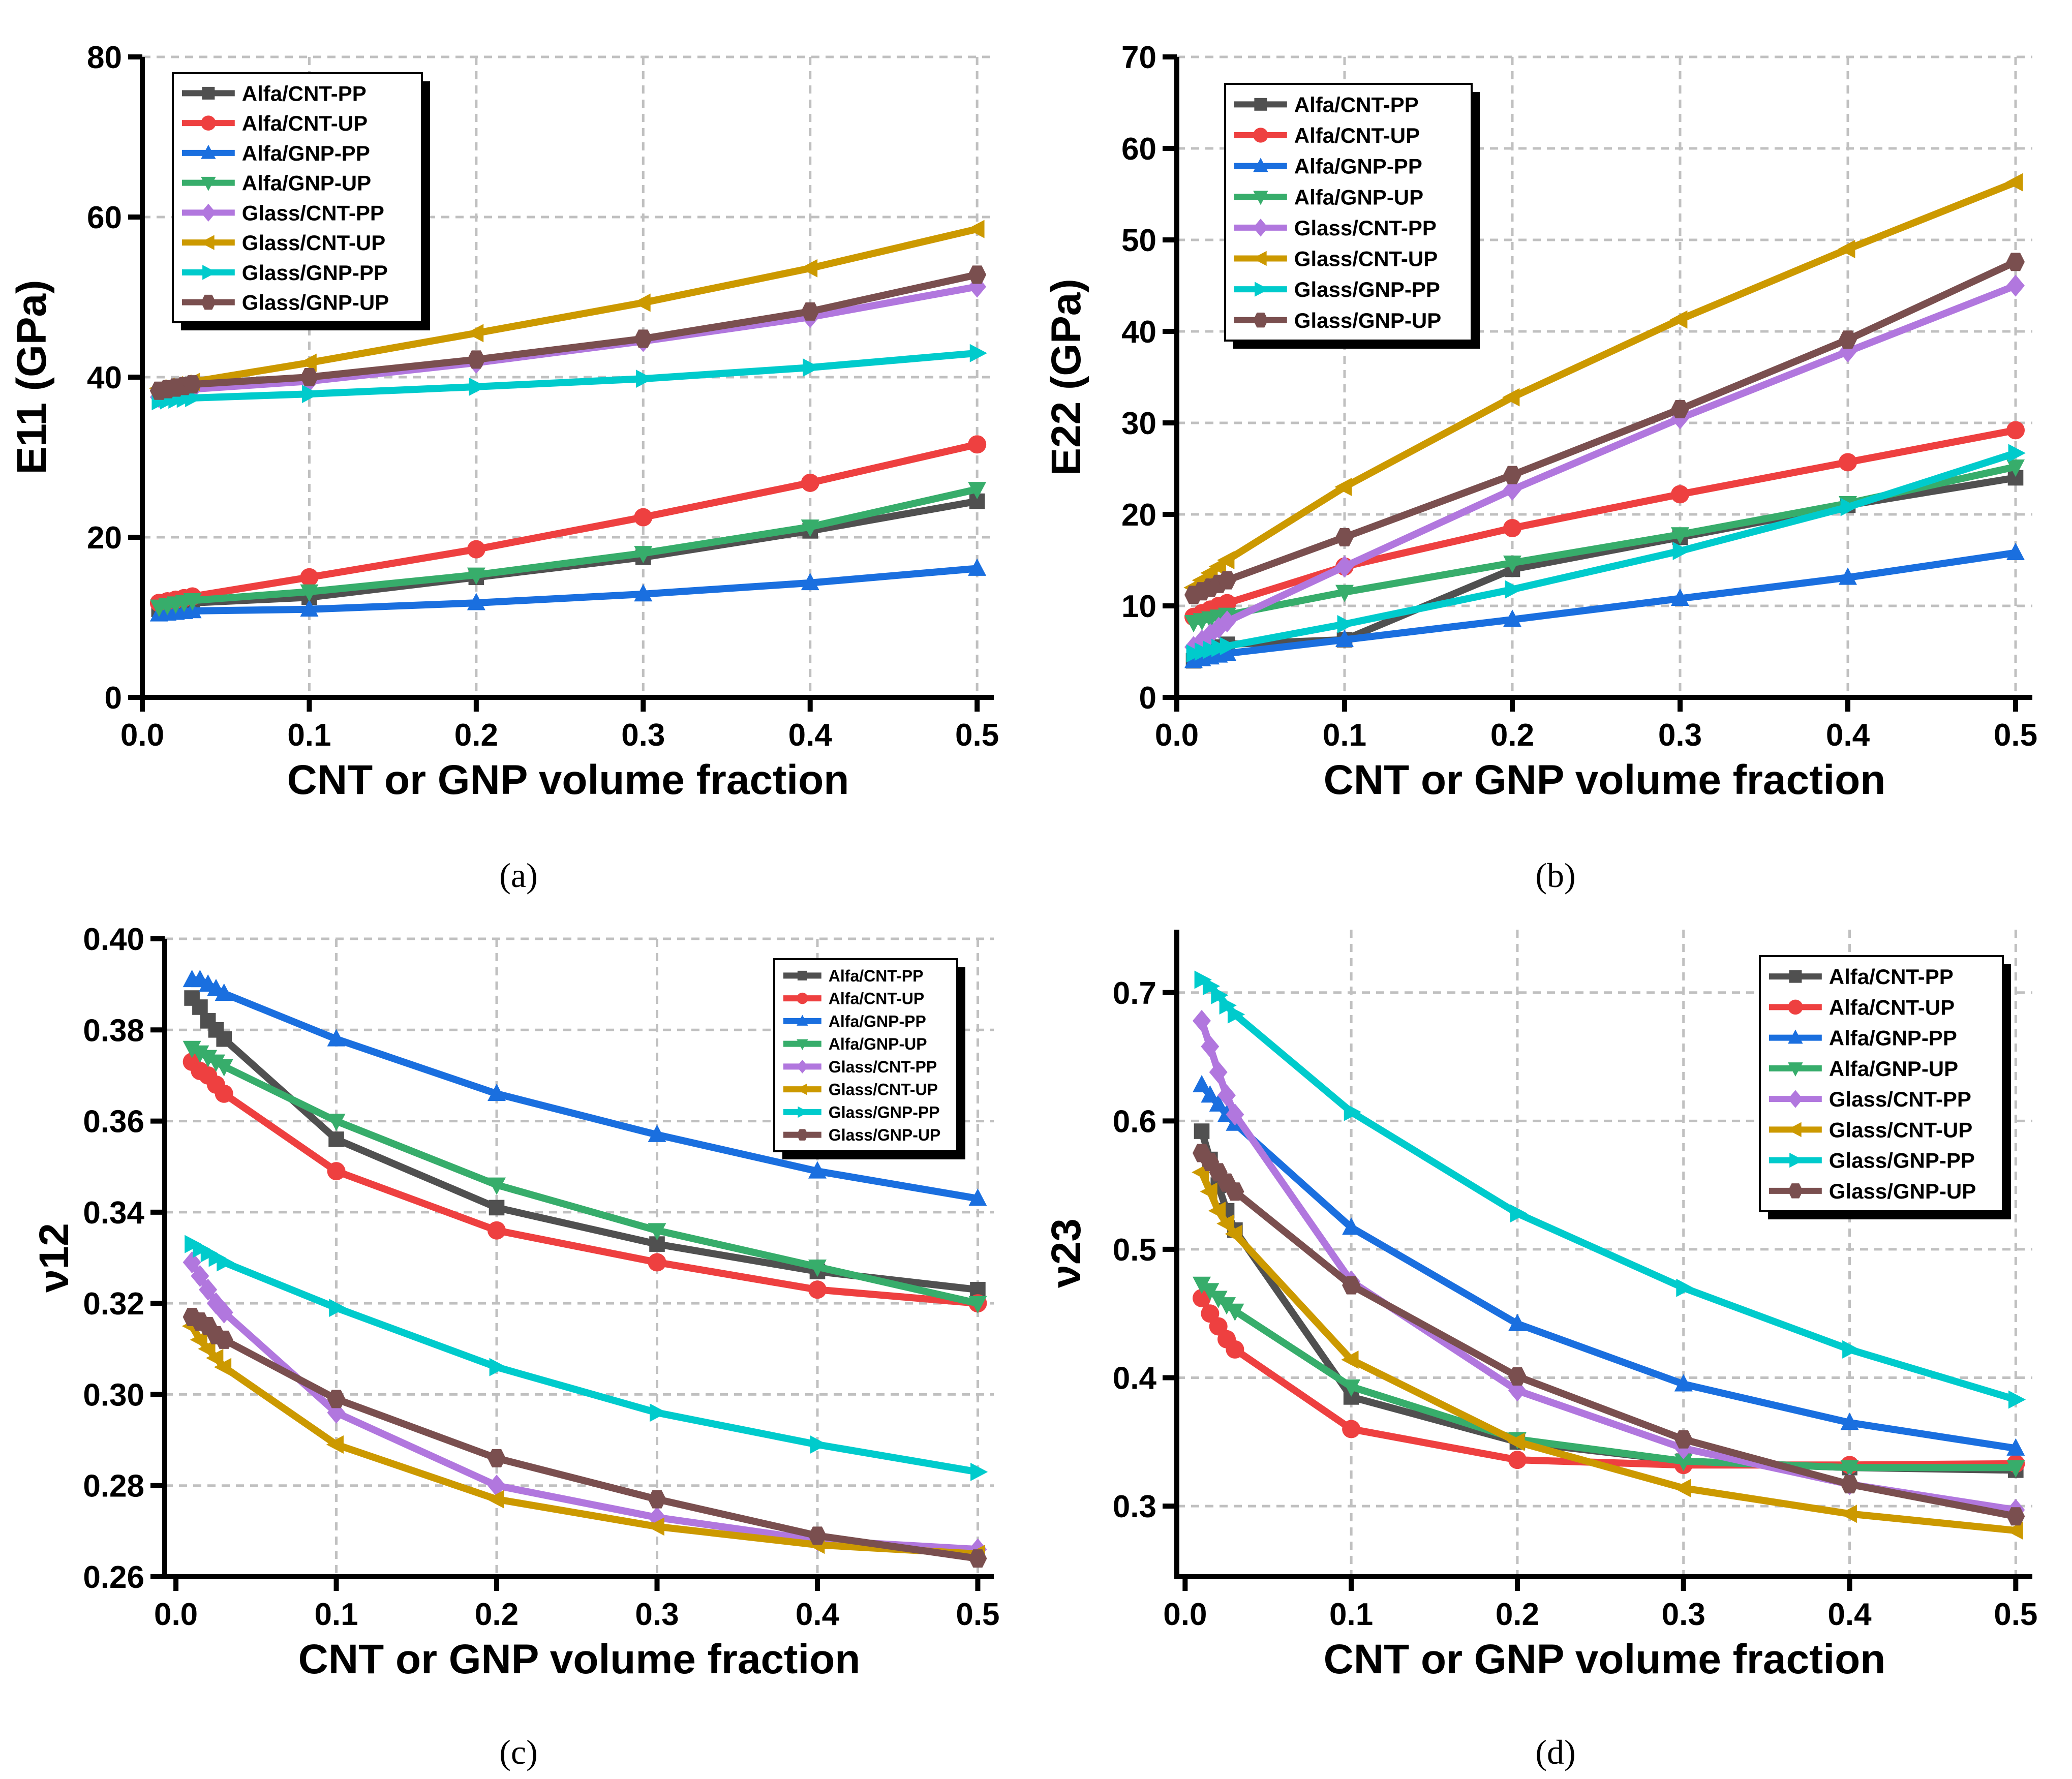 This screenshot has height=1779, width=2072. I want to click on series-glass-gnp-pp, so click(586, 1358).